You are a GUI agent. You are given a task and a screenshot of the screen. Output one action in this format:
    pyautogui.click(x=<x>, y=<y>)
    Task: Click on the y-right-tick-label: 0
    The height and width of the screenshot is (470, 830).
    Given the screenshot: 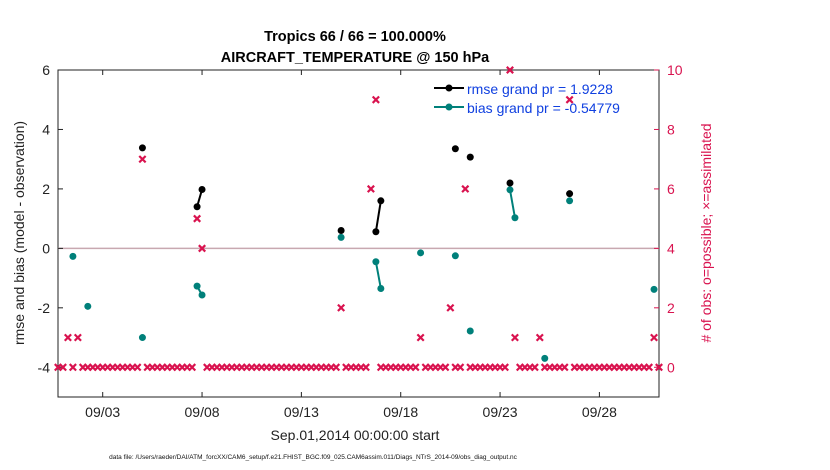 What is the action you would take?
    pyautogui.click(x=671, y=367)
    